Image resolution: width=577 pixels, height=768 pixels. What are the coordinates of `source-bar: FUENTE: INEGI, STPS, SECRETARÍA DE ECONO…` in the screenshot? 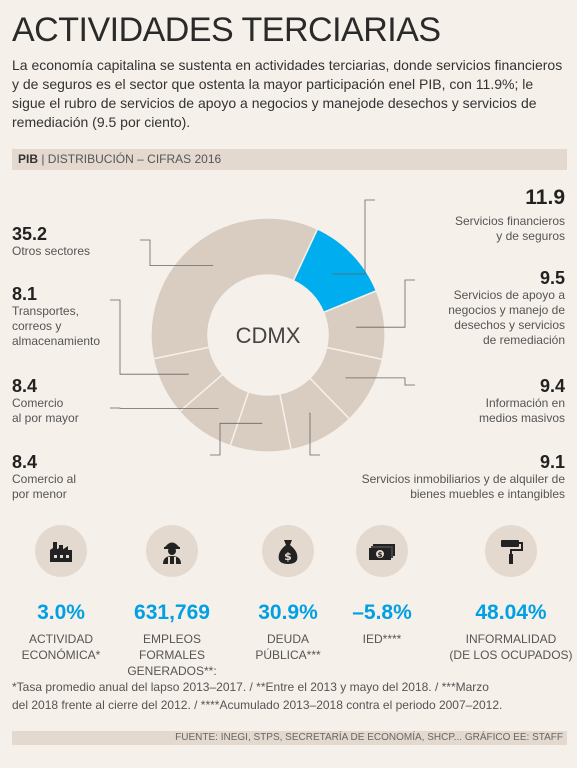 It's located at (289, 738).